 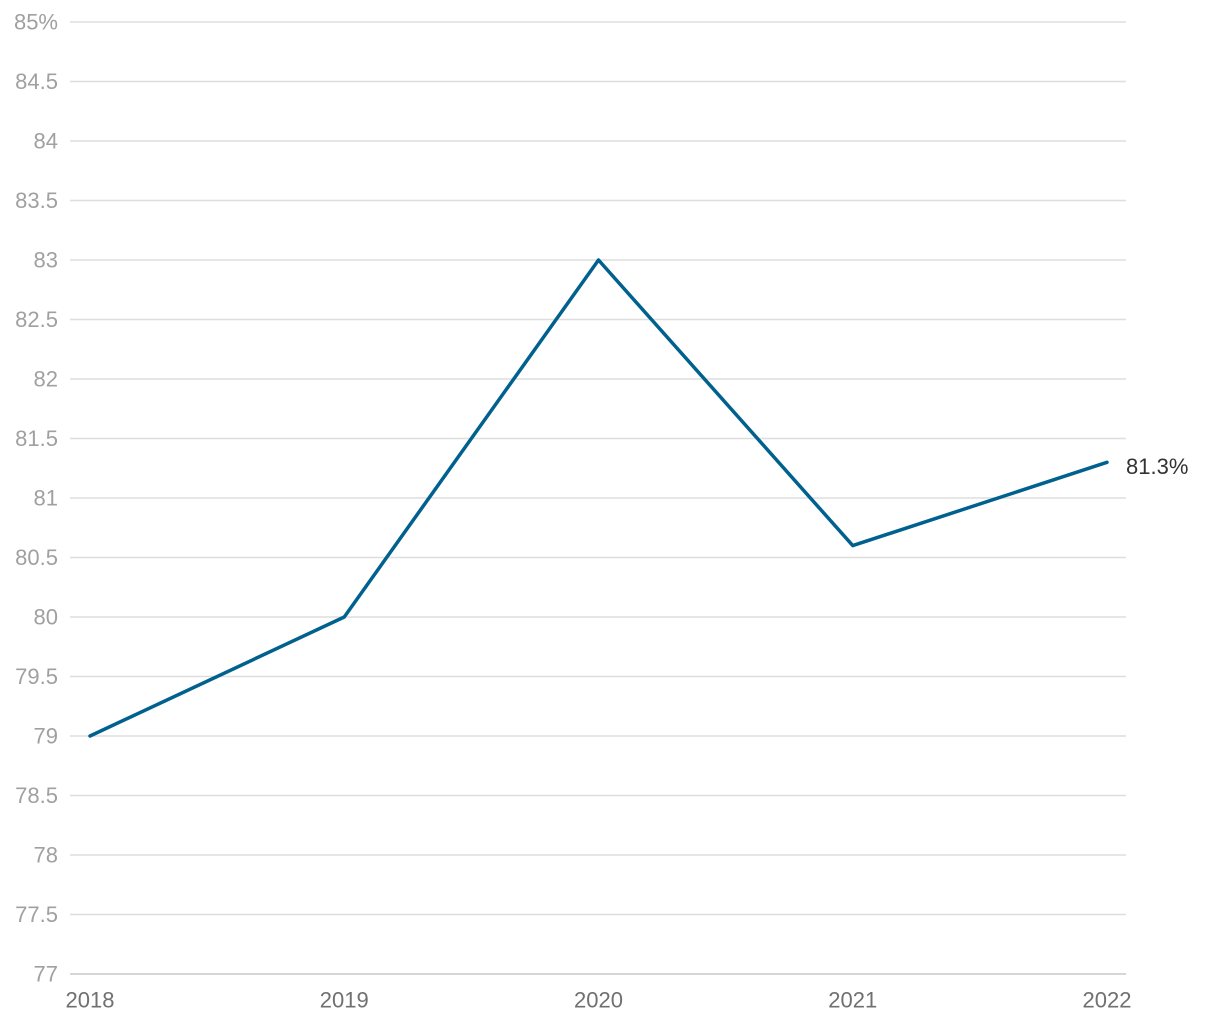 I want to click on y-tick-label: 78.5, so click(x=36, y=795).